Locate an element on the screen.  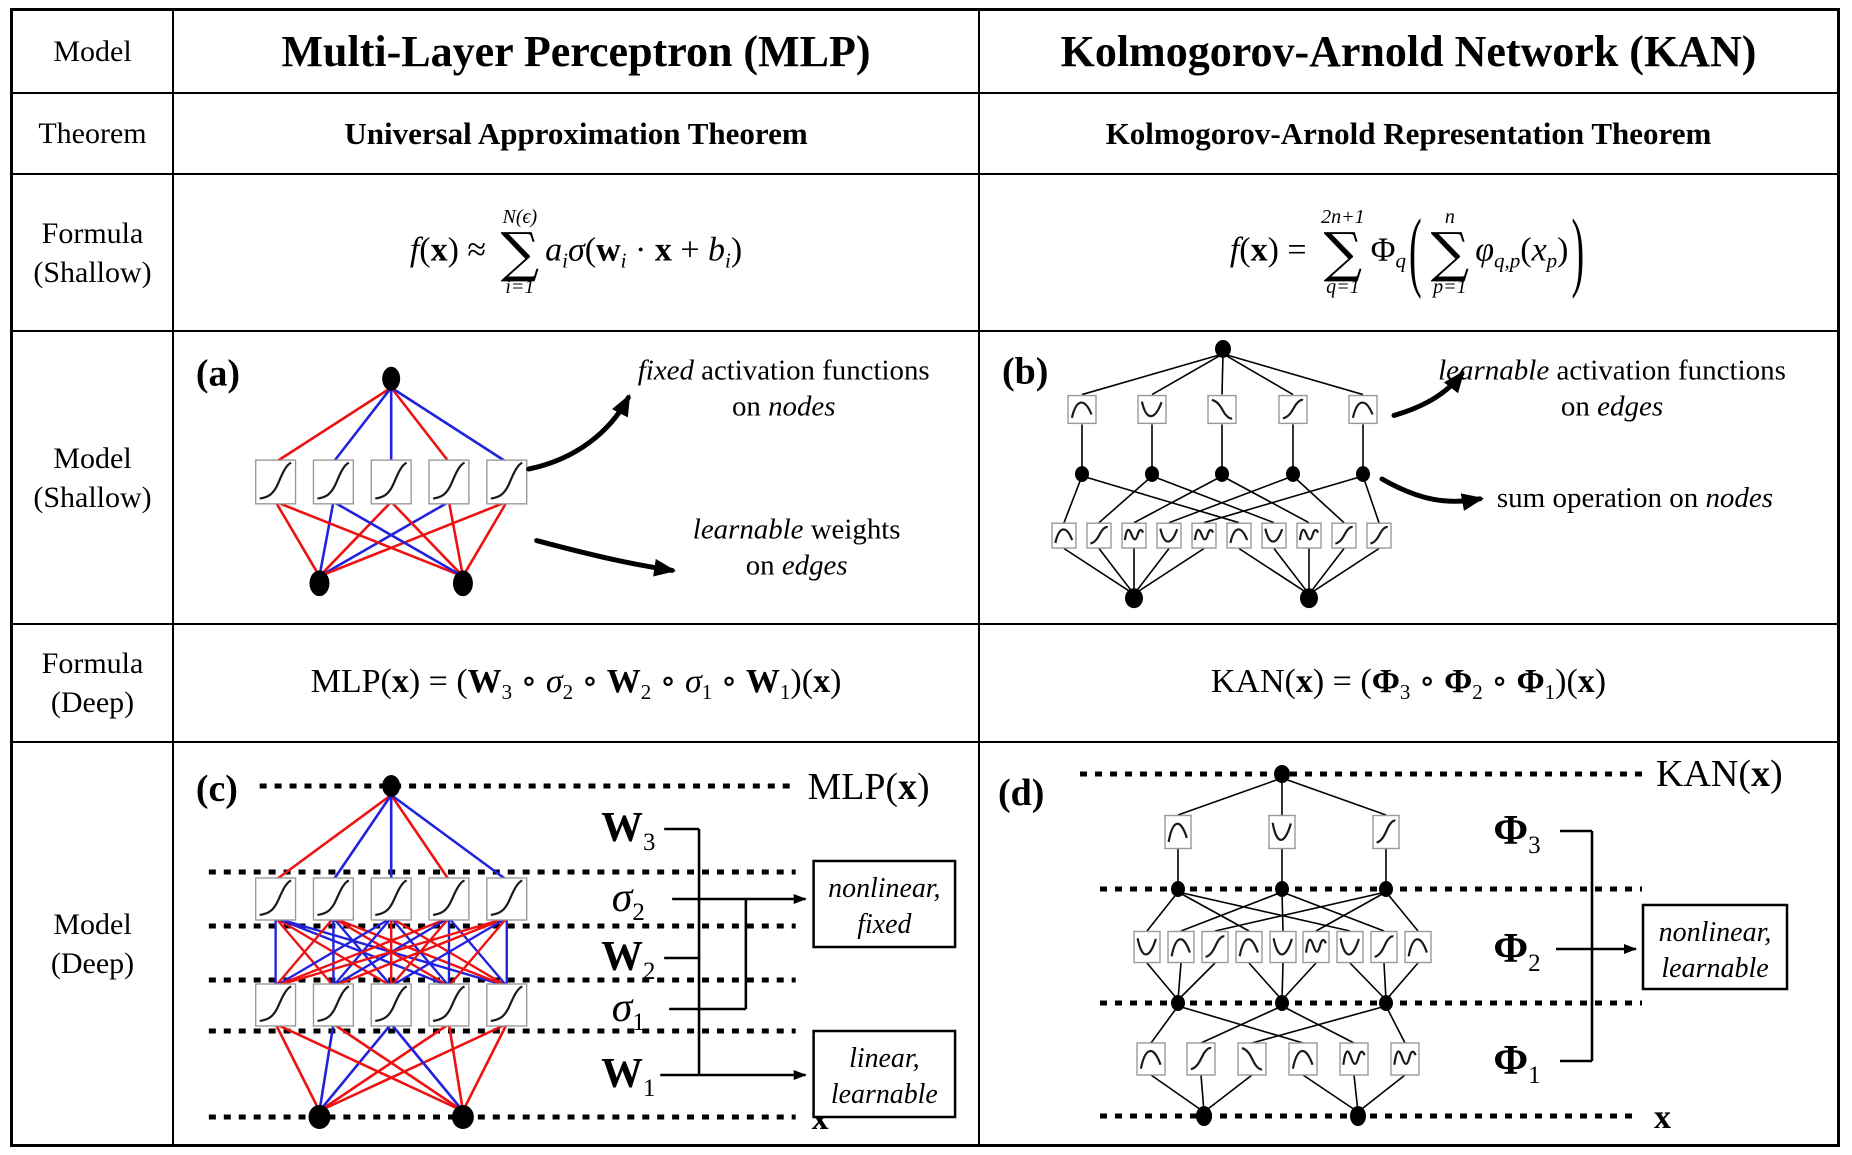
edges-layer is located at coordinates (1282, 945).